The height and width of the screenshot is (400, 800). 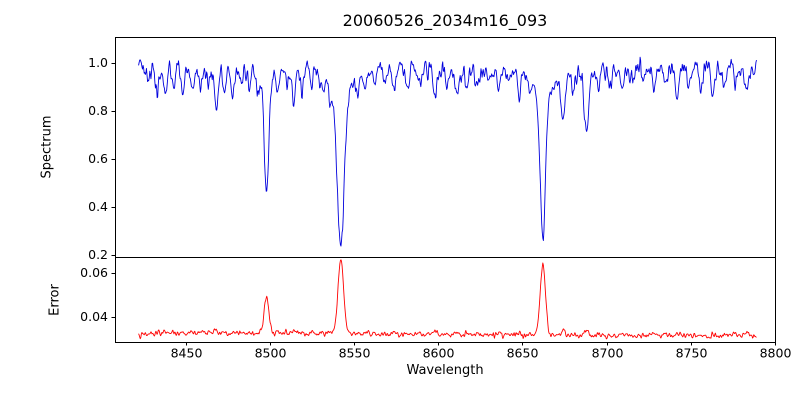 I want to click on spectrum-y-axis-label: Spectrum, so click(x=47, y=147).